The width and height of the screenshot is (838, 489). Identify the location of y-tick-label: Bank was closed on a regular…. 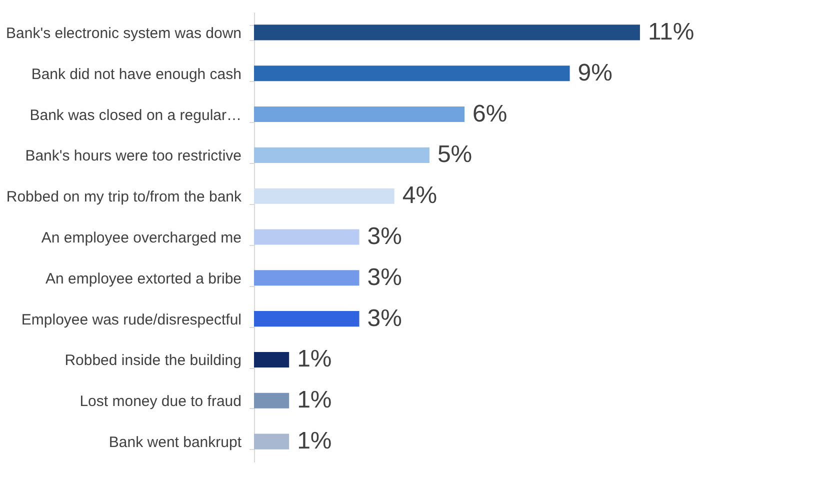
(136, 115).